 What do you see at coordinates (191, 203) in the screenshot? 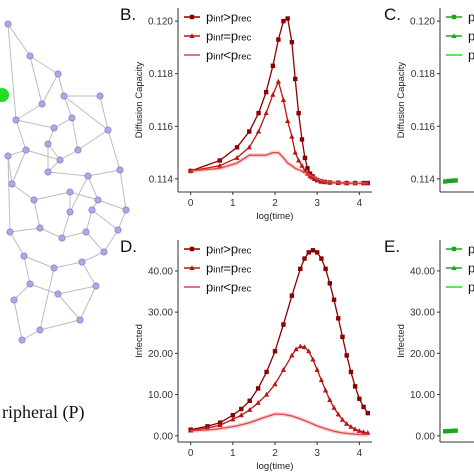
I see `x-tick-label: 0` at bounding box center [191, 203].